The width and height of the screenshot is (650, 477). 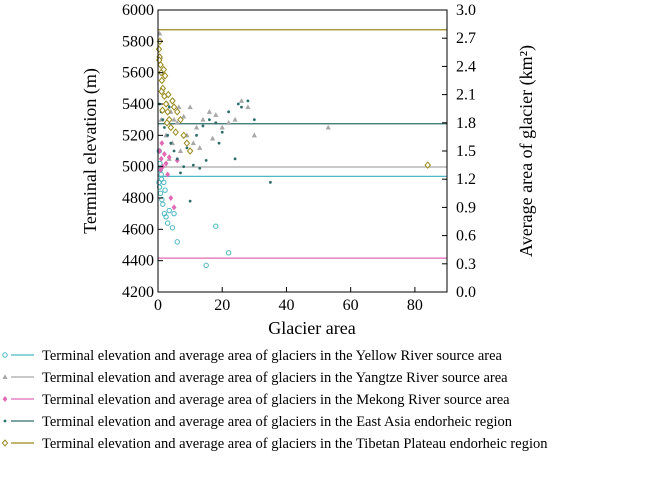 What do you see at coordinates (222, 305) in the screenshot?
I see `x-tick-label: 20` at bounding box center [222, 305].